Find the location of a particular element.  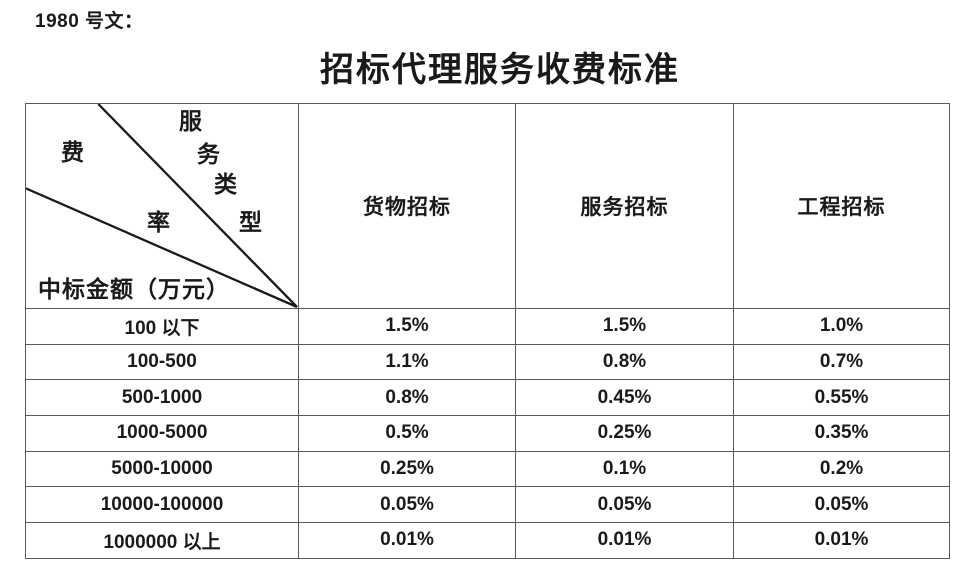

diagonal-label-service-type-char: 型 is located at coordinates (250, 222).